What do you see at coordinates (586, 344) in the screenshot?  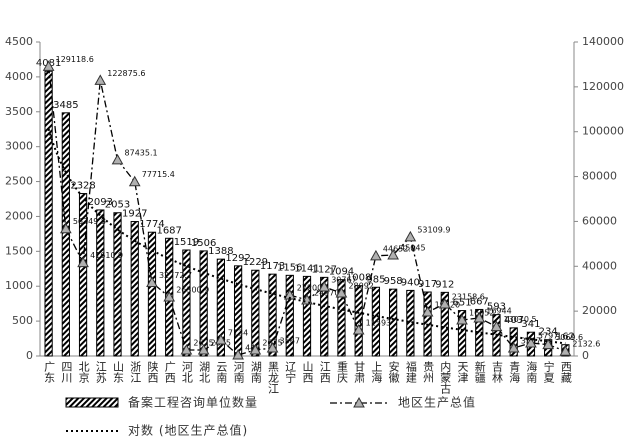 I see `line-value-label: 2132.6` at bounding box center [586, 344].